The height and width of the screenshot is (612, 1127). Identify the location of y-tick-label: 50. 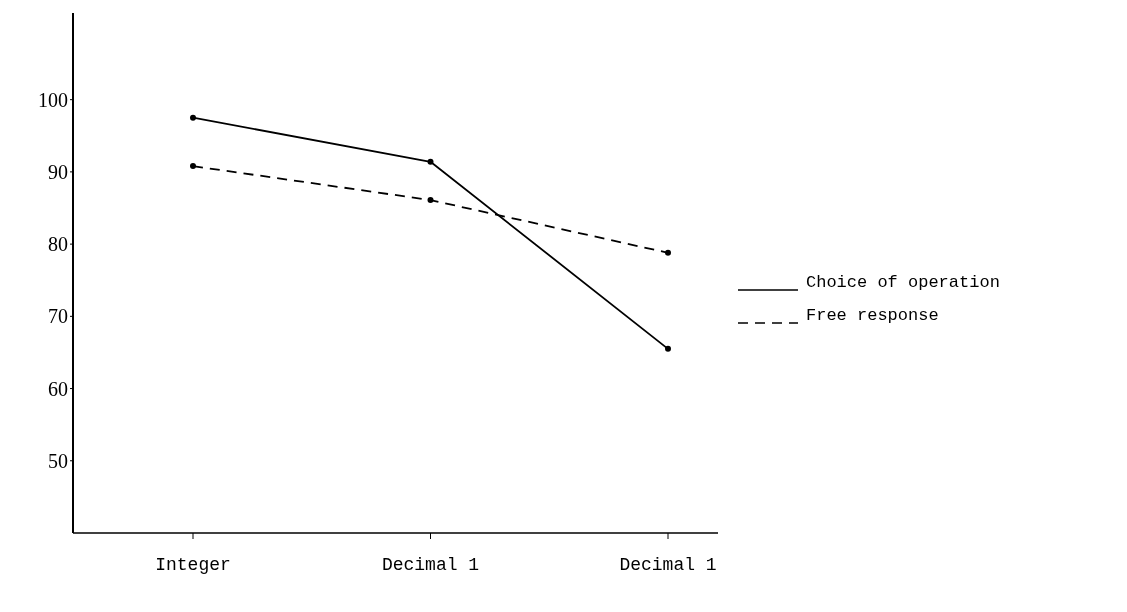
(58, 460).